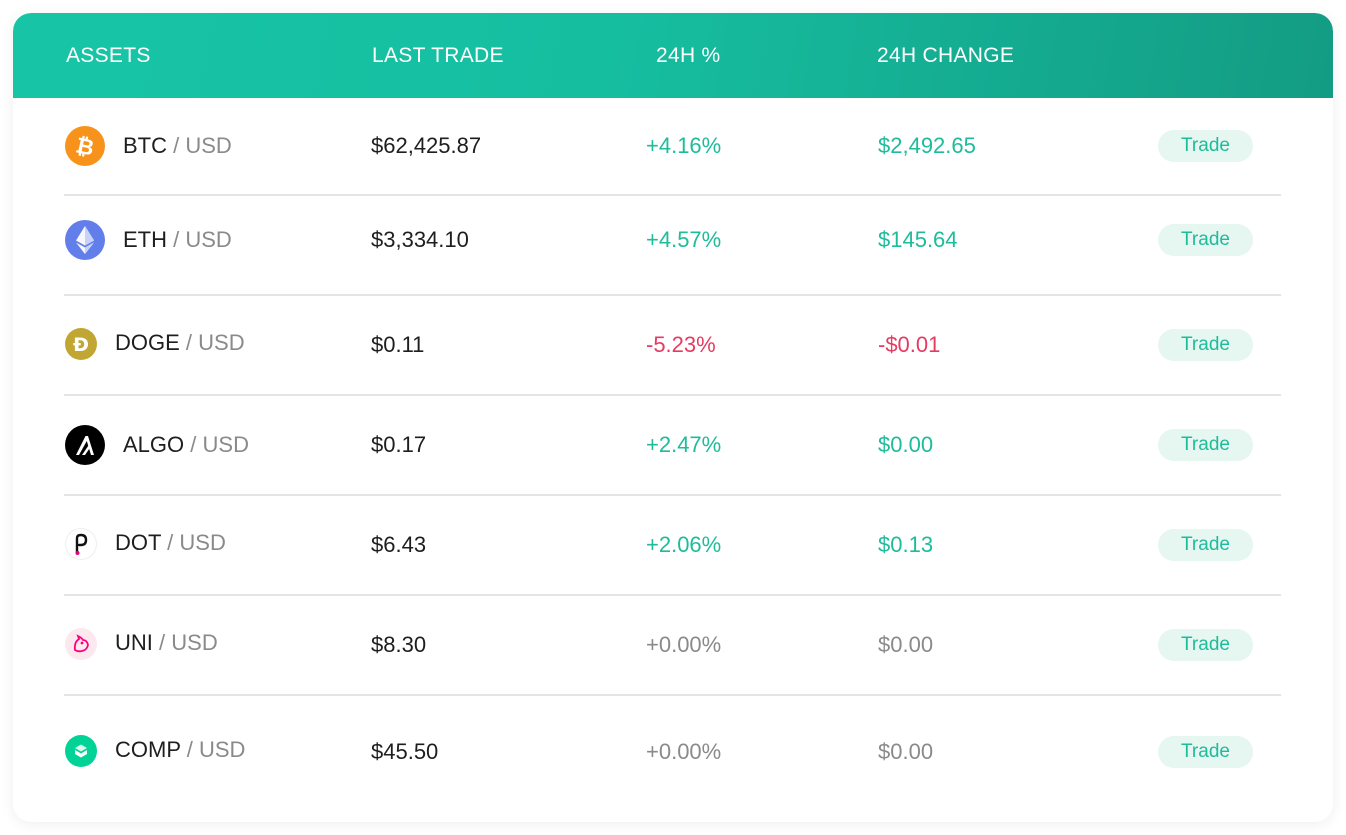 Image resolution: width=1346 pixels, height=835 pixels. What do you see at coordinates (1205, 752) in the screenshot?
I see `trade-button-comp: Trade` at bounding box center [1205, 752].